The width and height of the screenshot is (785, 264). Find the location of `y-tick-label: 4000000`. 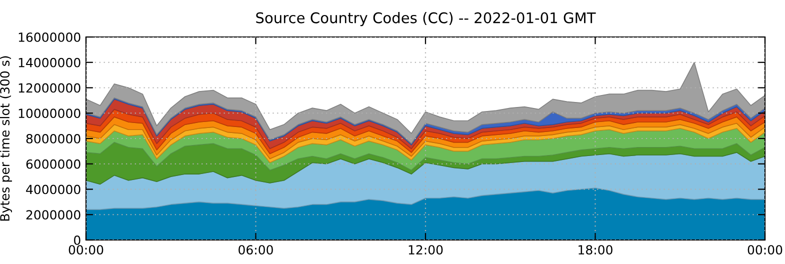

y-tick-label: 4000000 is located at coordinates (53, 189).